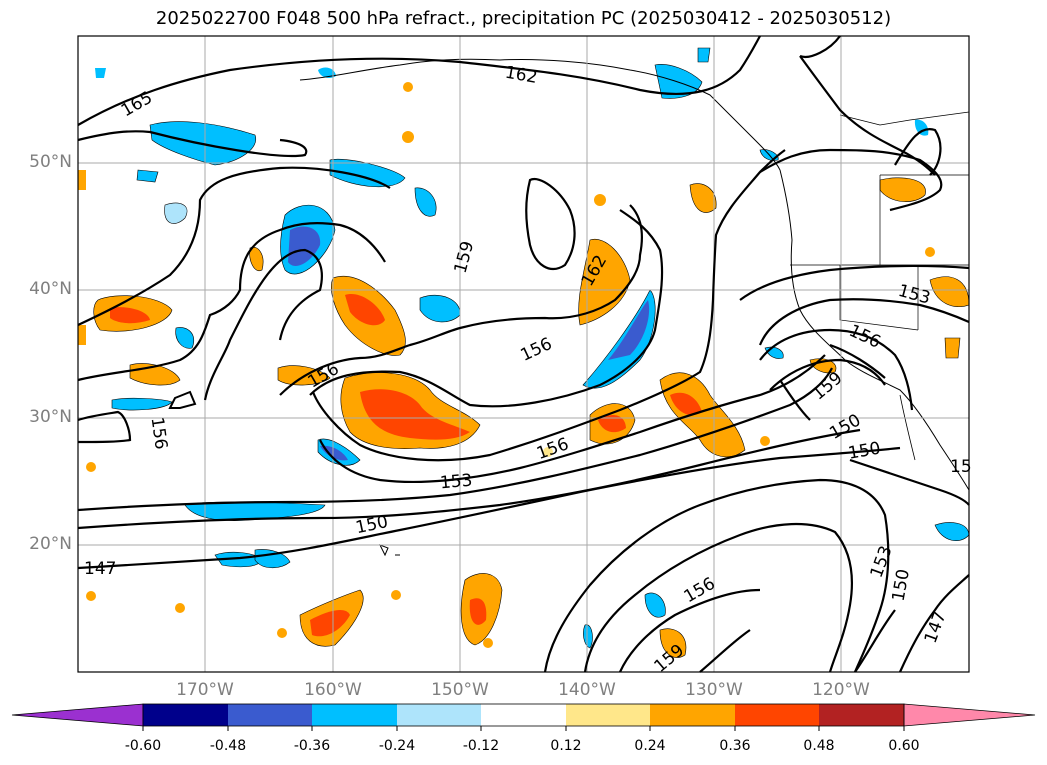 The image size is (1047, 765). I want to click on contour-label: 147, so click(100, 569).